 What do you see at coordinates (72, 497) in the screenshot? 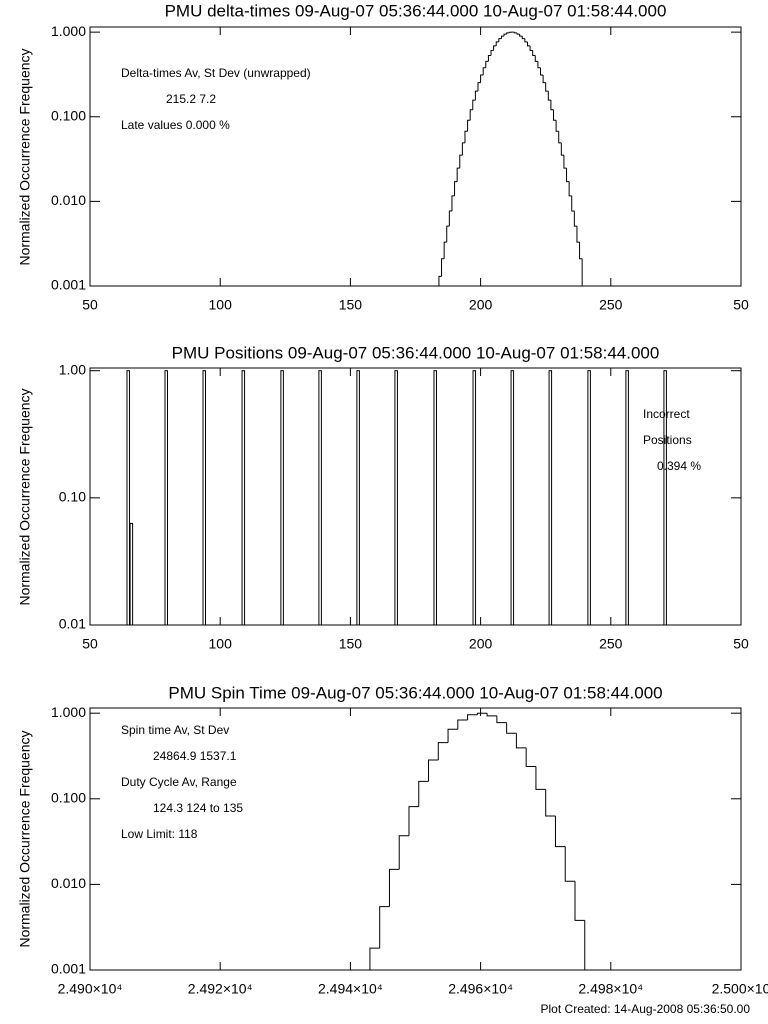
I see `y-tick-label: 0.10` at bounding box center [72, 497].